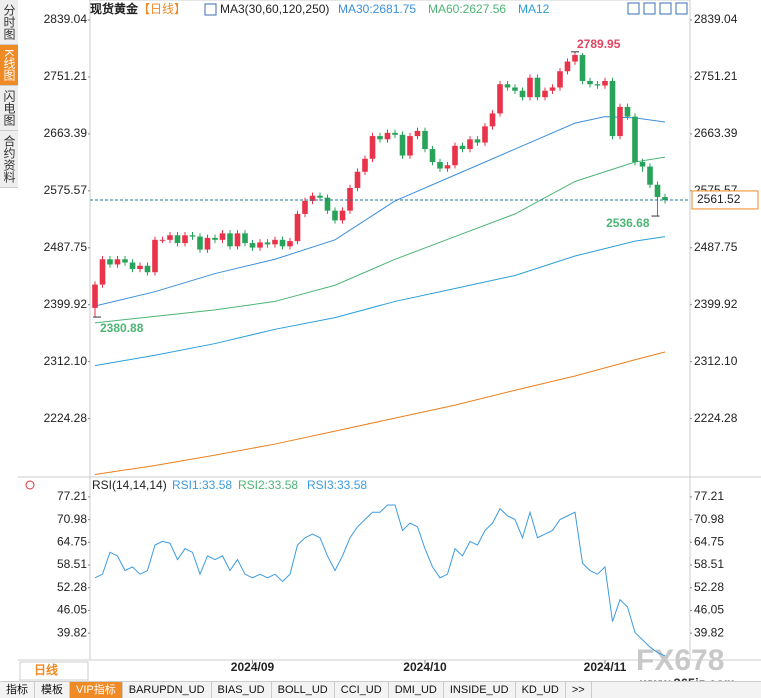 The width and height of the screenshot is (761, 698). What do you see at coordinates (66, 418) in the screenshot?
I see `y-tick-label: 2224.28` at bounding box center [66, 418].